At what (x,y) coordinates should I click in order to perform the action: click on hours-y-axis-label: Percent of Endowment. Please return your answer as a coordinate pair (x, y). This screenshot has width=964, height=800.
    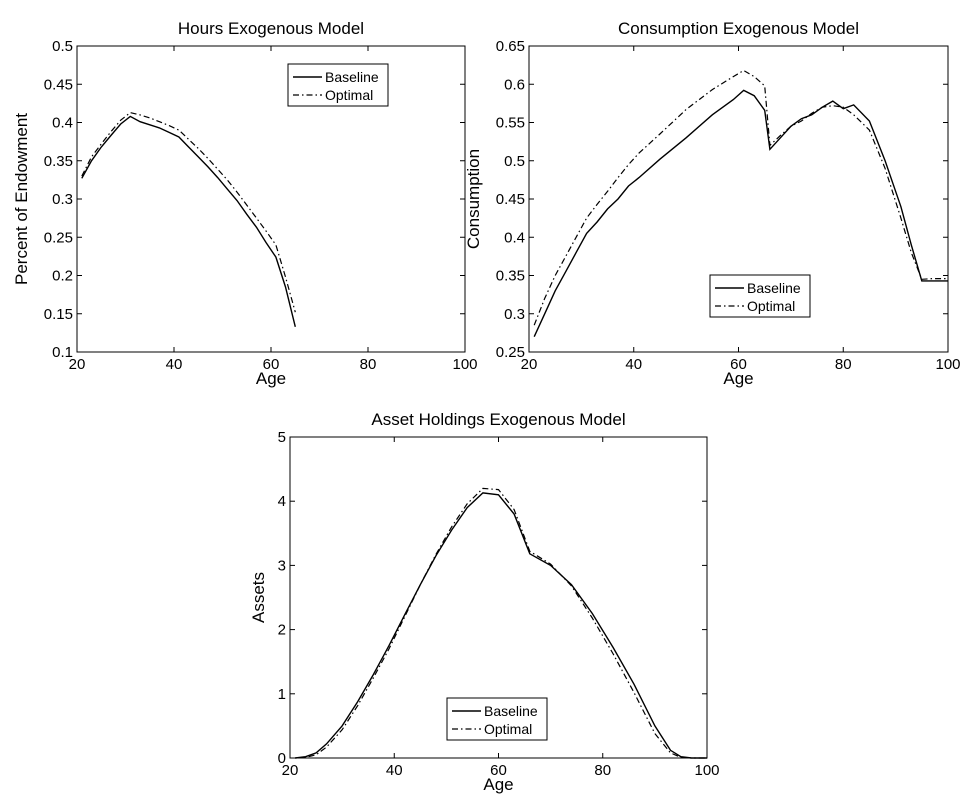
    Looking at the image, I should click on (21, 199).